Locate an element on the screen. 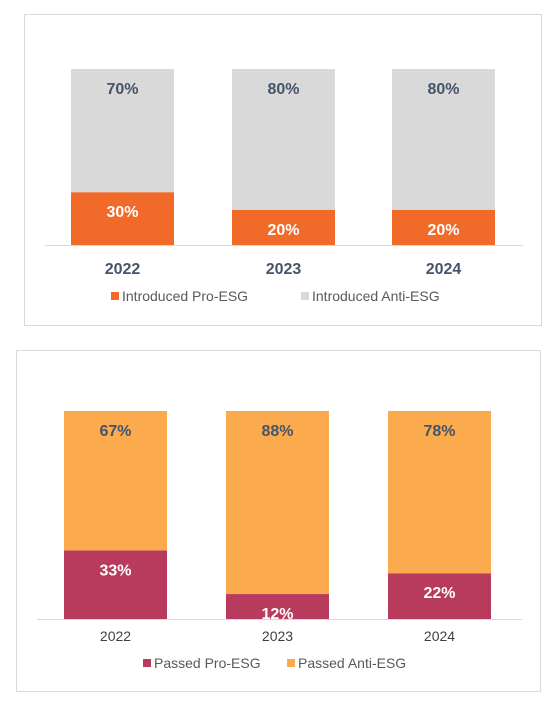 This screenshot has height=707, width=560. passed-legend-swatch-anti is located at coordinates (291, 663).